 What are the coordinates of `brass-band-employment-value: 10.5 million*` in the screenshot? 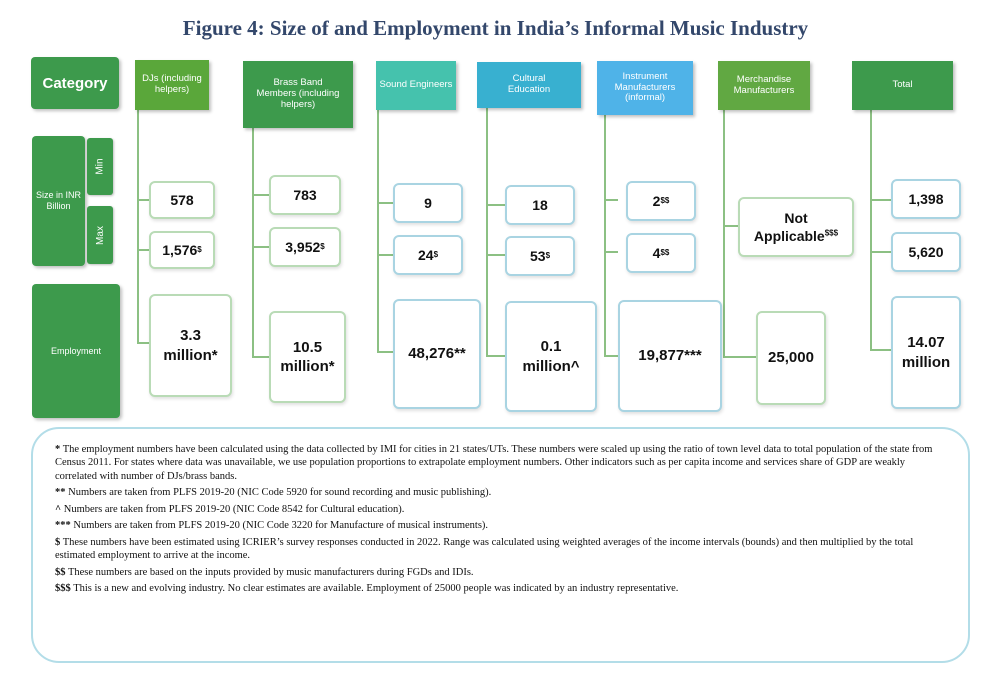 It's located at (307, 357).